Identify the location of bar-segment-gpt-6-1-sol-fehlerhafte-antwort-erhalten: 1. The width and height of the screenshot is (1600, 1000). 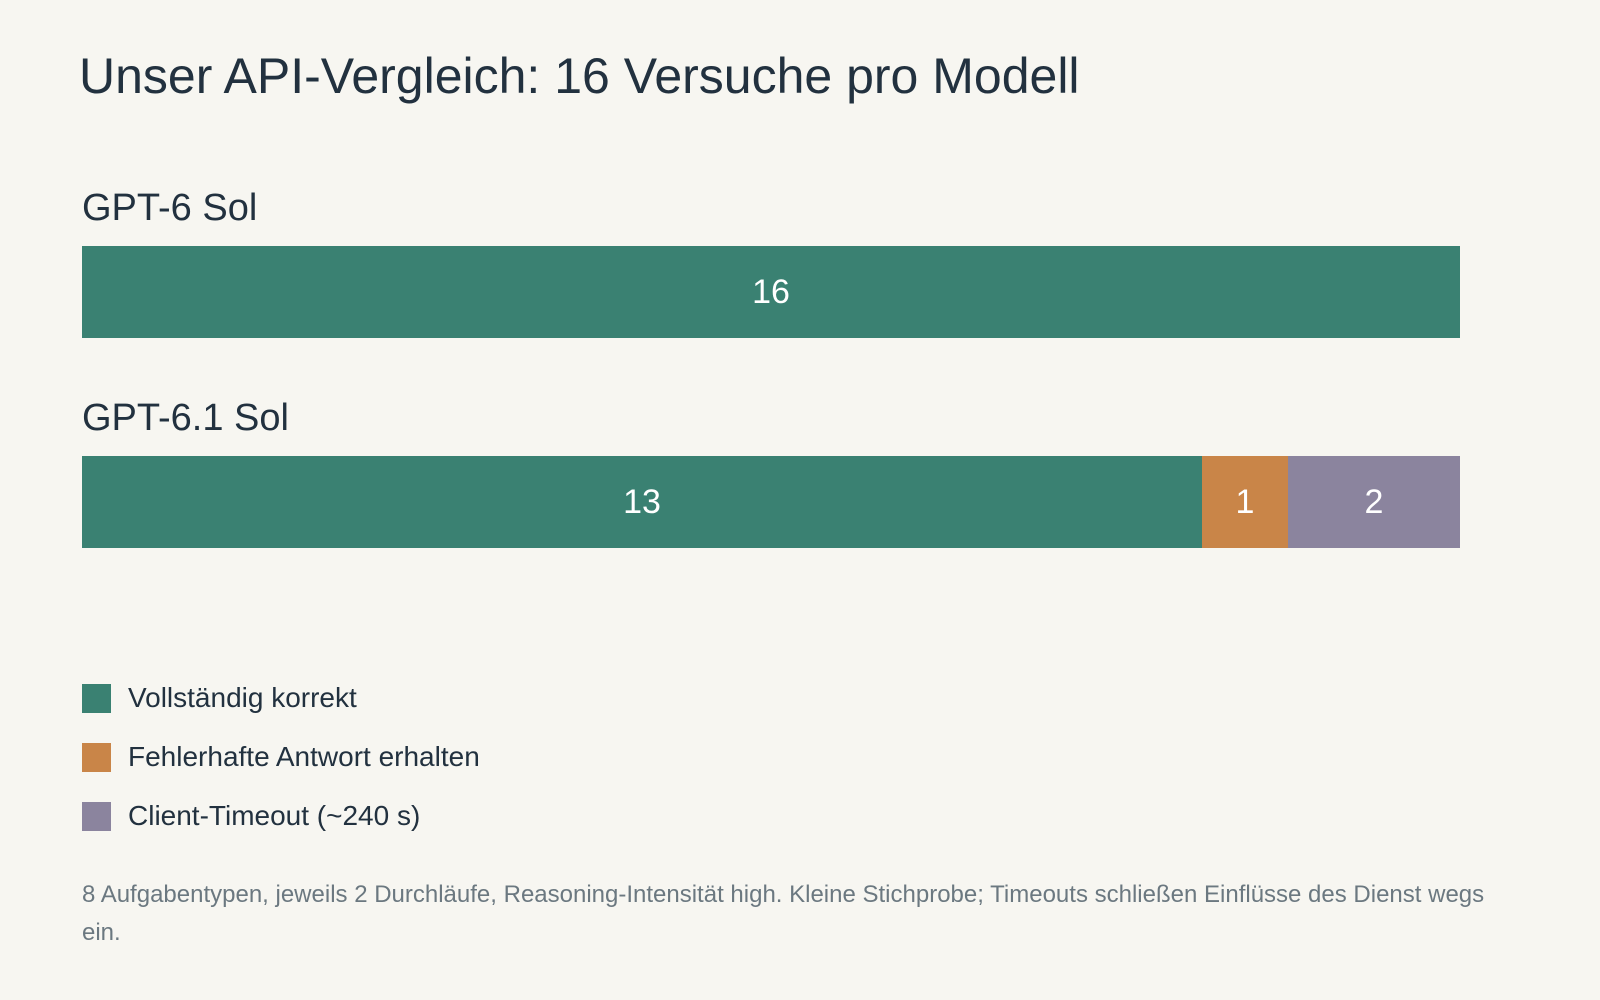
(1245, 502).